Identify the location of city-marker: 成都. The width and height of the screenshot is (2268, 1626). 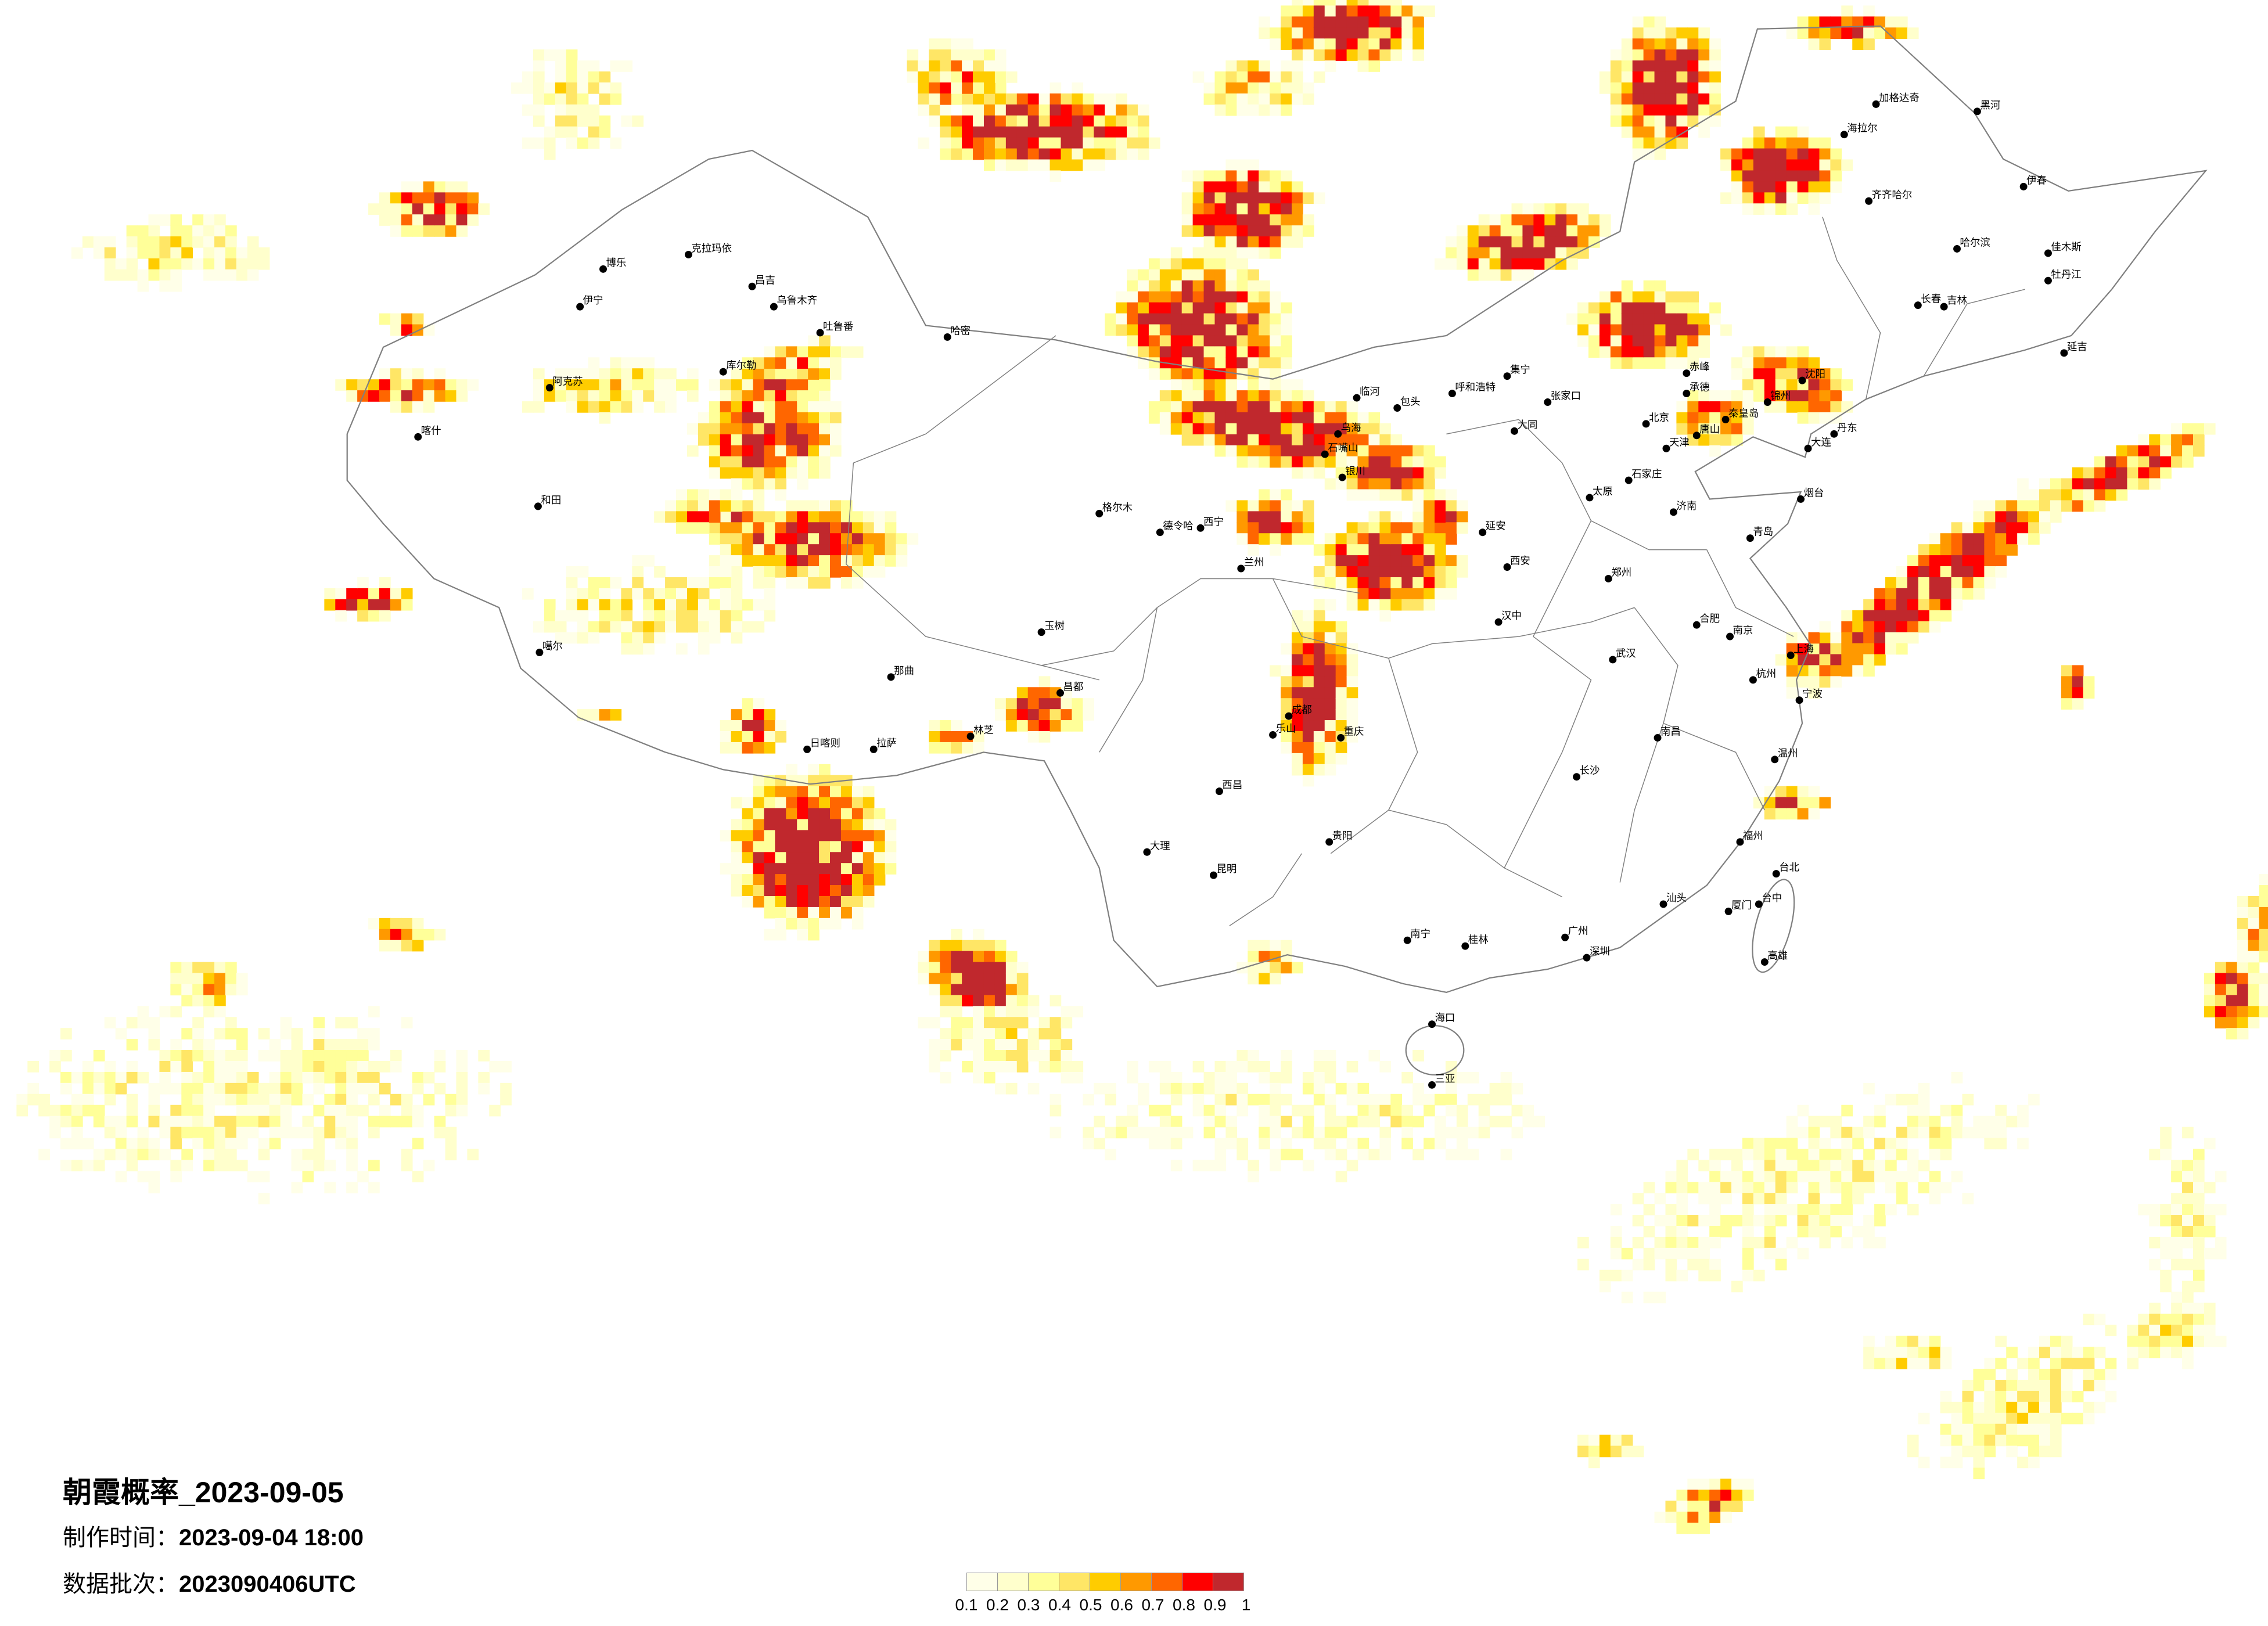
(1298, 712).